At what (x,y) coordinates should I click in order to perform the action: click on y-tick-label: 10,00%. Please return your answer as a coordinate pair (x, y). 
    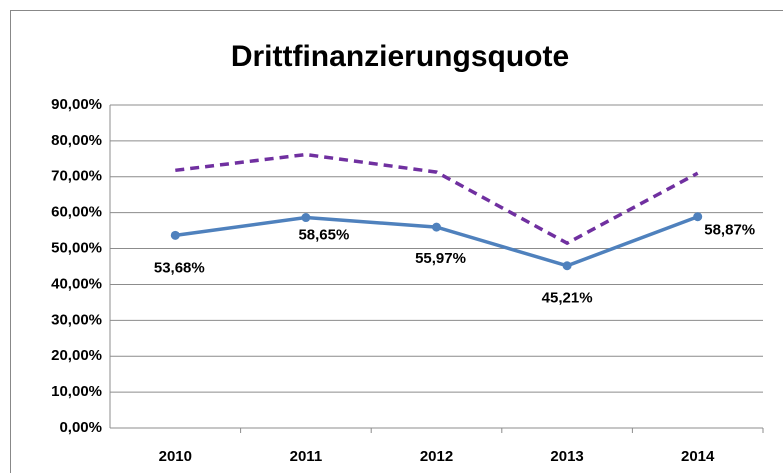
    Looking at the image, I should click on (76, 391).